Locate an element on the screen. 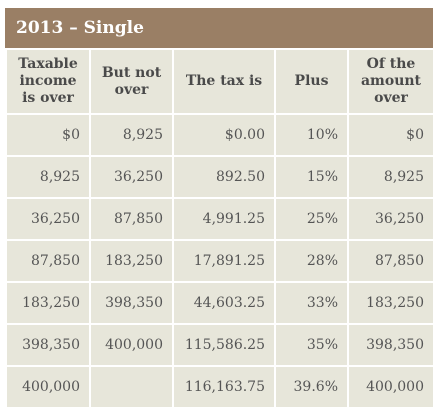 This screenshot has width=441, height=415. cell-tax: 17,891.25 is located at coordinates (224, 261).